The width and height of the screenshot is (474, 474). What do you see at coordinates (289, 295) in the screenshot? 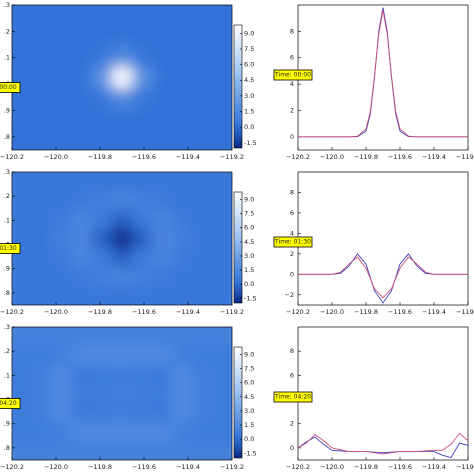
I see `y-tick-label: −2` at bounding box center [289, 295].